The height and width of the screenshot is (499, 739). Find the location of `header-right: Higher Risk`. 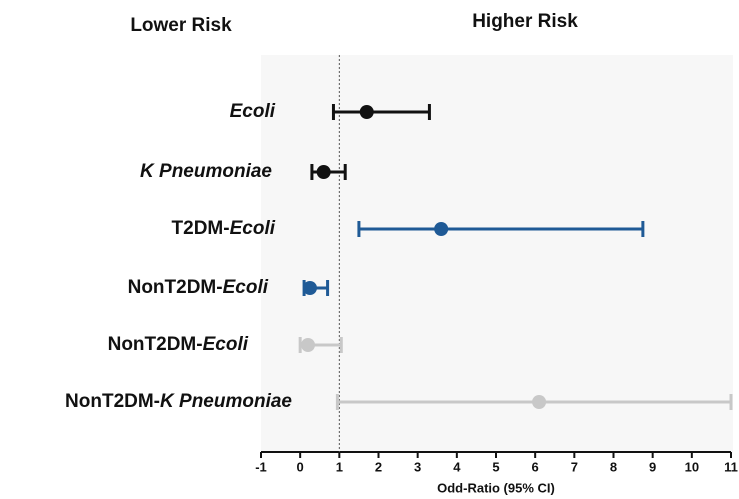

header-right: Higher Risk is located at coordinates (525, 21).